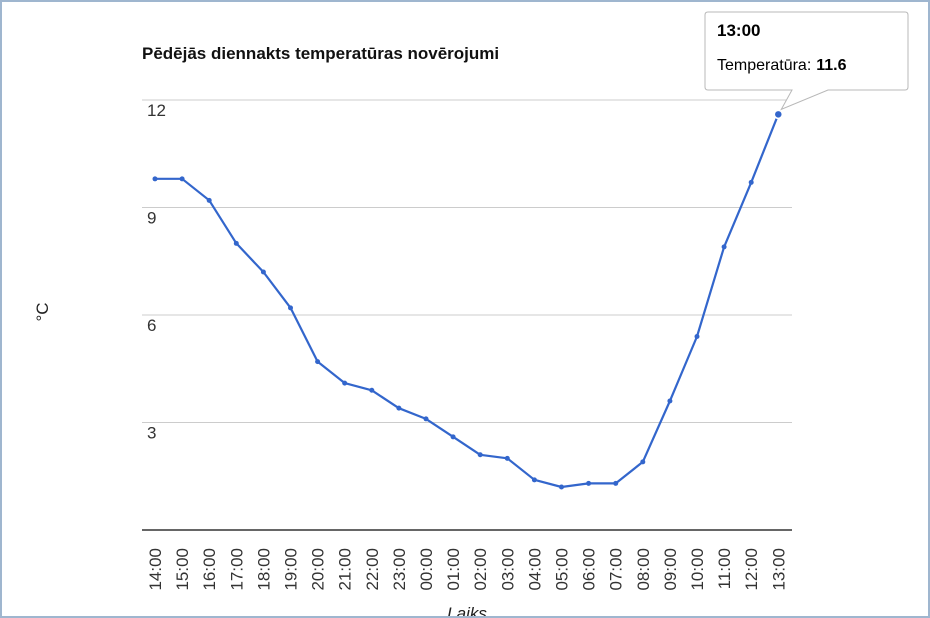 This screenshot has height=618, width=930. I want to click on x-axis-label: Laiks, so click(467, 610).